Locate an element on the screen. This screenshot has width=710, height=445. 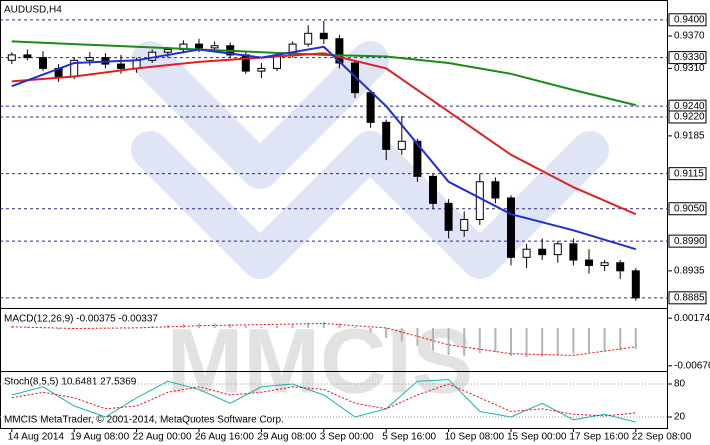
x-tick-label: 10 Sep 08:00 is located at coordinates (475, 437).